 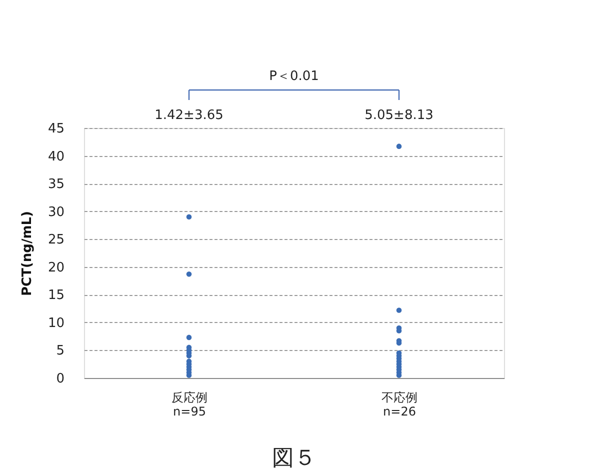 What do you see at coordinates (399, 115) in the screenshot?
I see `text: 5.05±8.13` at bounding box center [399, 115].